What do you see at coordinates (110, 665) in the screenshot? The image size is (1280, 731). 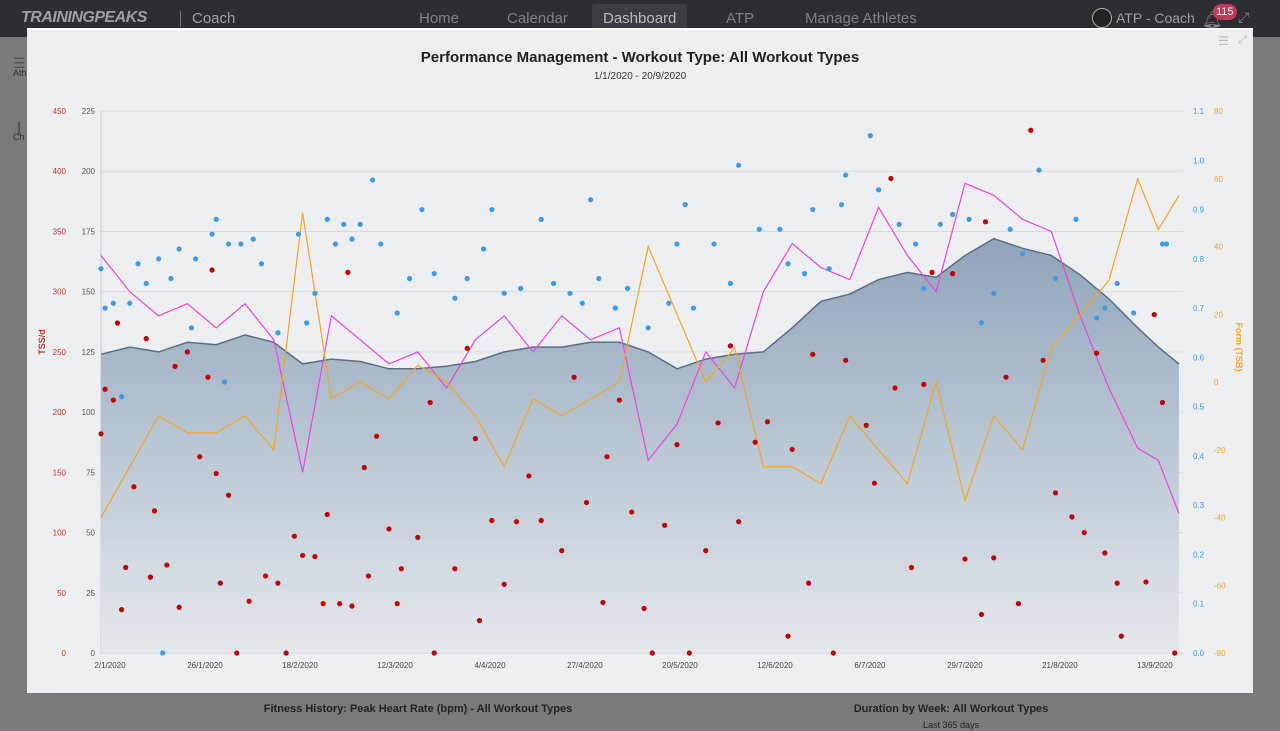 I see `x-axis-tick: 2/1/2020` at bounding box center [110, 665].